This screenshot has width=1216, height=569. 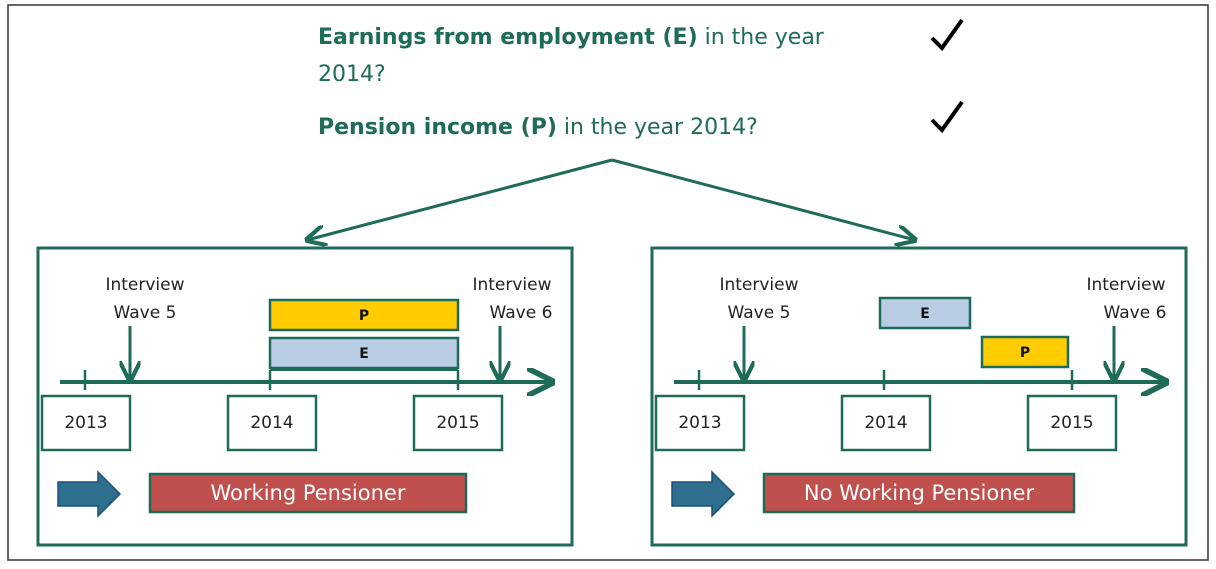 What do you see at coordinates (538, 127) in the screenshot?
I see `question-line-3: Pension income (P) in the year 2014?` at bounding box center [538, 127].